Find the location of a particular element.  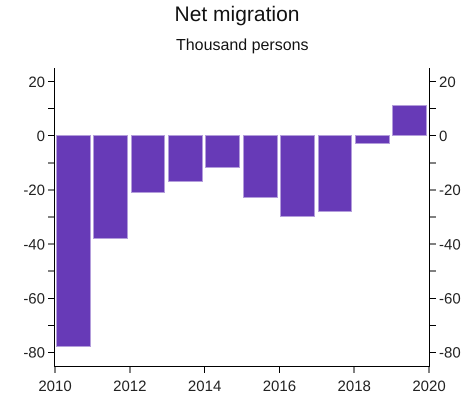

y2-tick-label: 20 is located at coordinates (447, 82).